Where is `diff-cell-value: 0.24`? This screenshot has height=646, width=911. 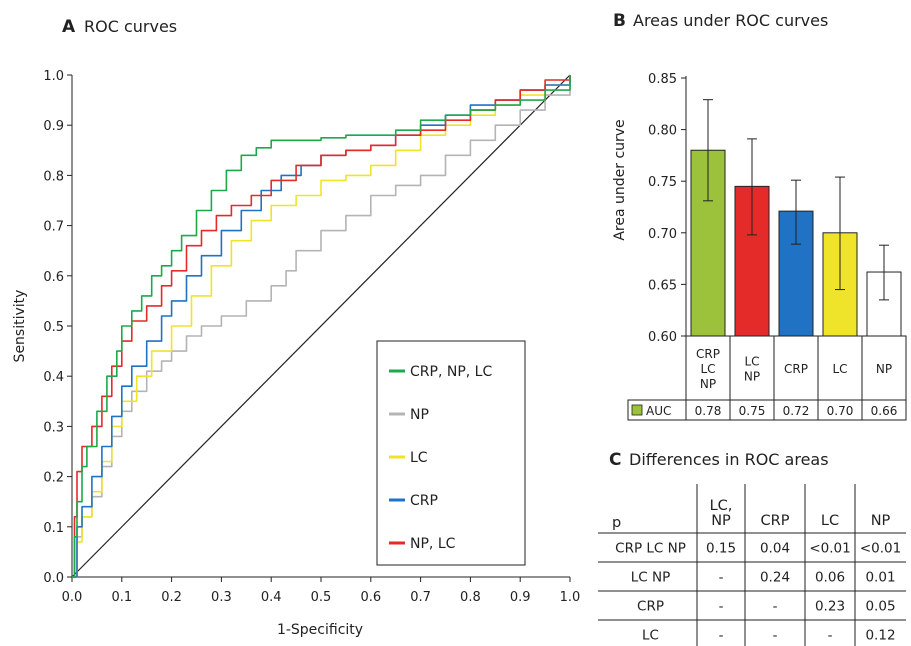 diff-cell-value: 0.24 is located at coordinates (775, 578).